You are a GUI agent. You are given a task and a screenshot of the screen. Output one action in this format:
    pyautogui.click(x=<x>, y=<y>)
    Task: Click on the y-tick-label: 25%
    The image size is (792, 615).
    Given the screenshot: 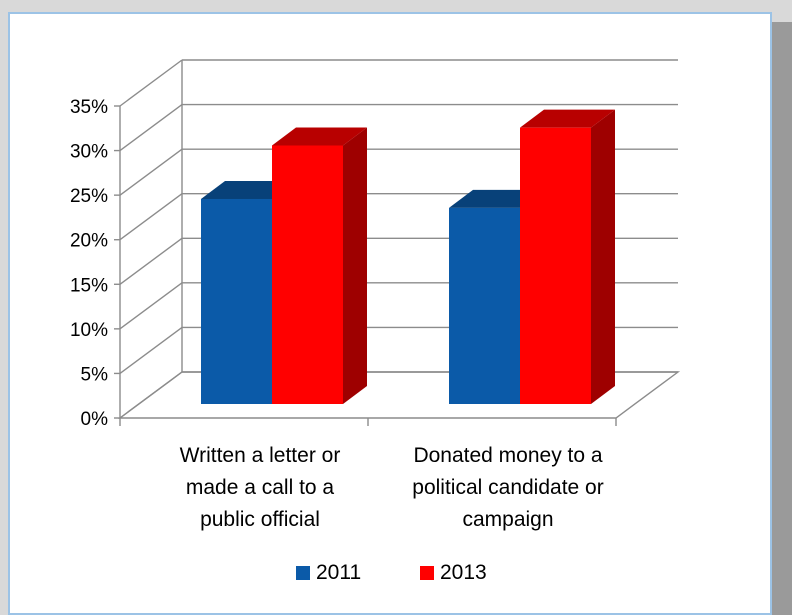 What is the action you would take?
    pyautogui.click(x=89, y=196)
    